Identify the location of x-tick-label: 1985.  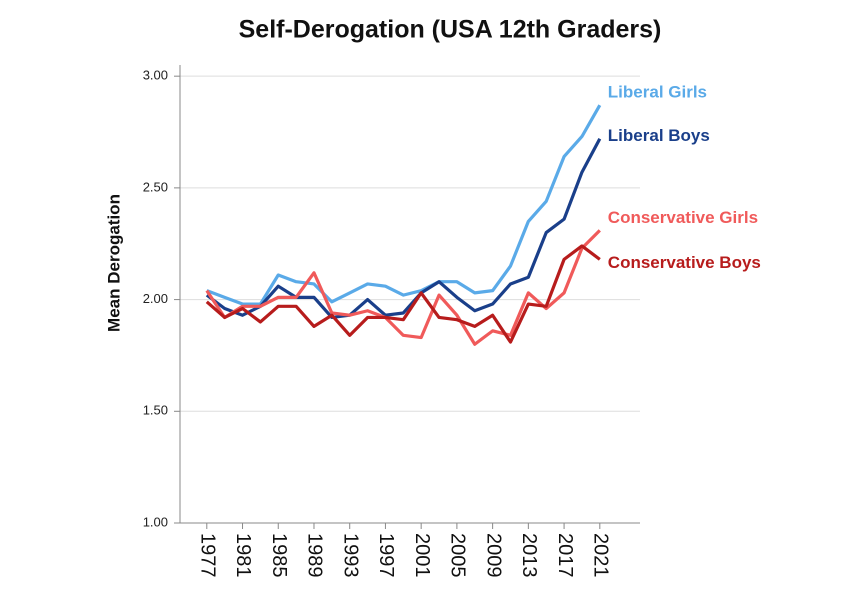
(279, 555).